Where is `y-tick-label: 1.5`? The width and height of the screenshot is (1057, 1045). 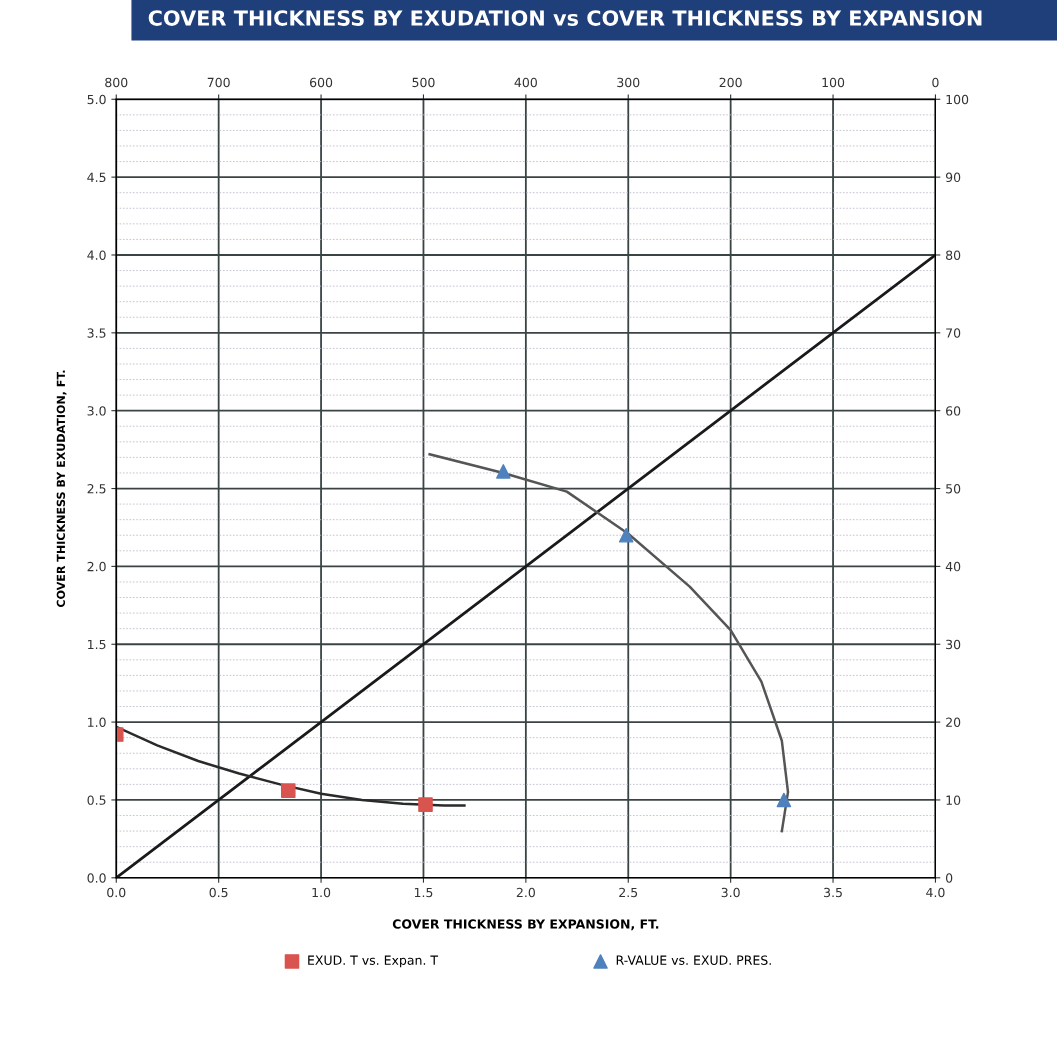
y-tick-label: 1.5 is located at coordinates (97, 644).